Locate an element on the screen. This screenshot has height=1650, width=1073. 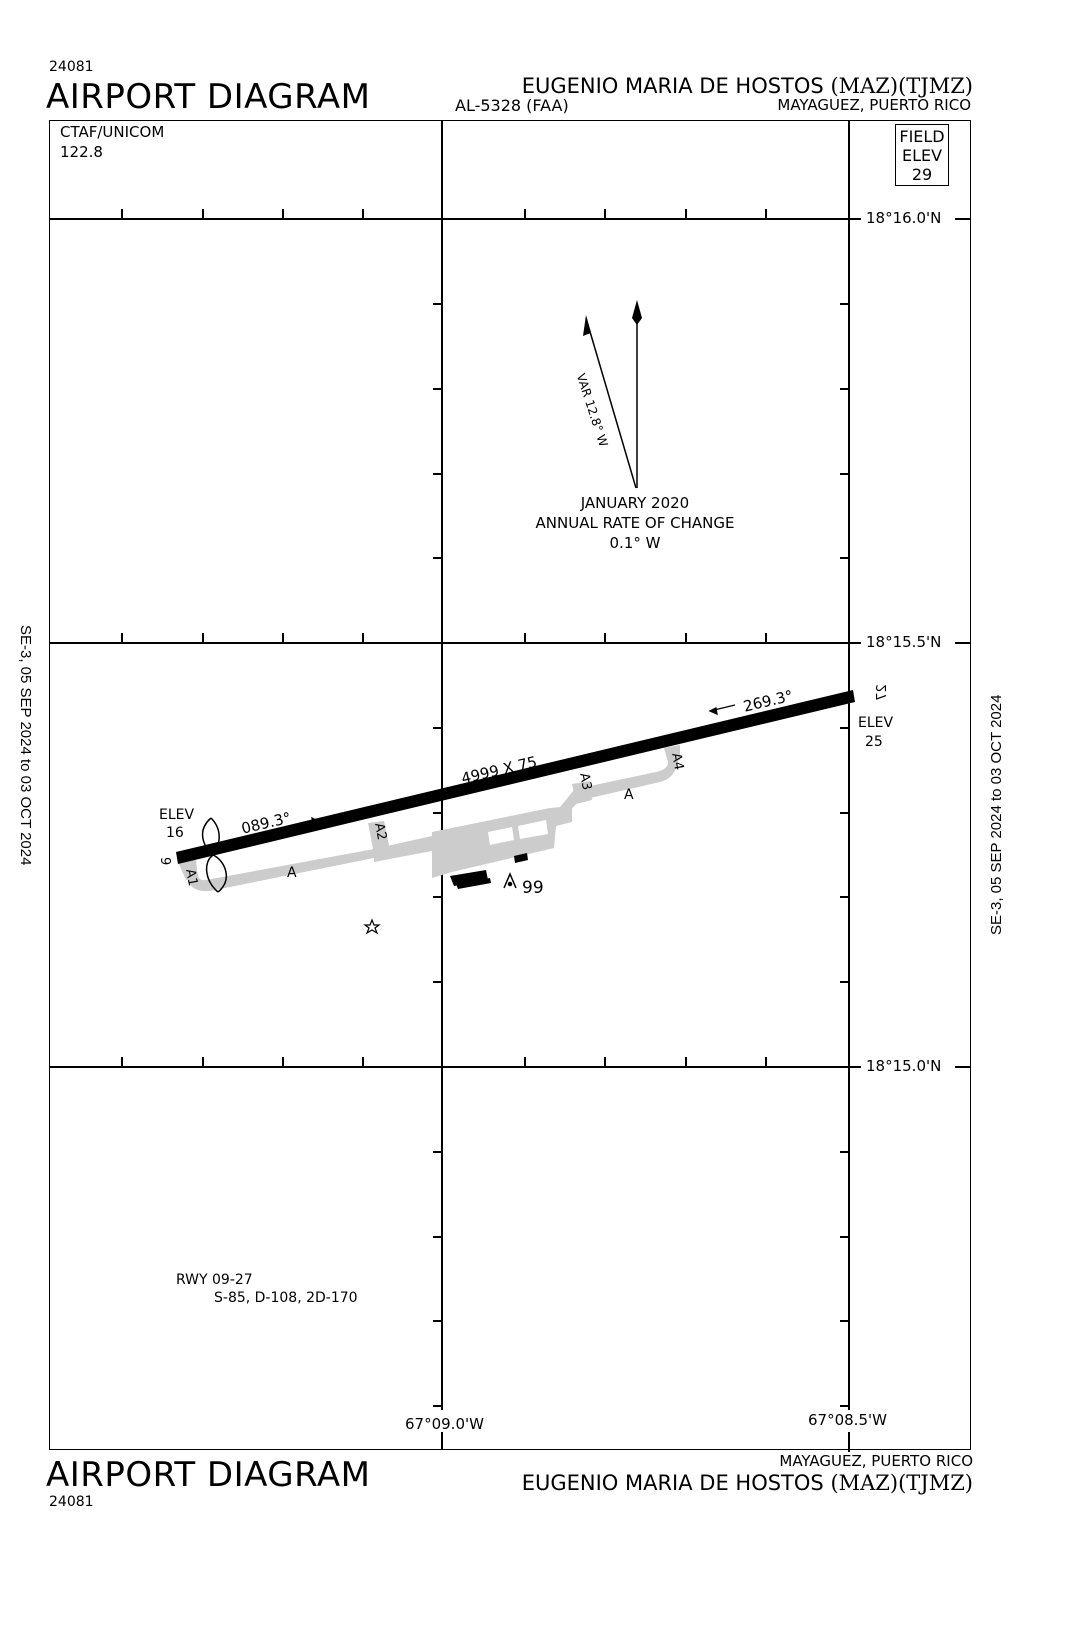
rwy27-elev-label: ELEV is located at coordinates (876, 723).